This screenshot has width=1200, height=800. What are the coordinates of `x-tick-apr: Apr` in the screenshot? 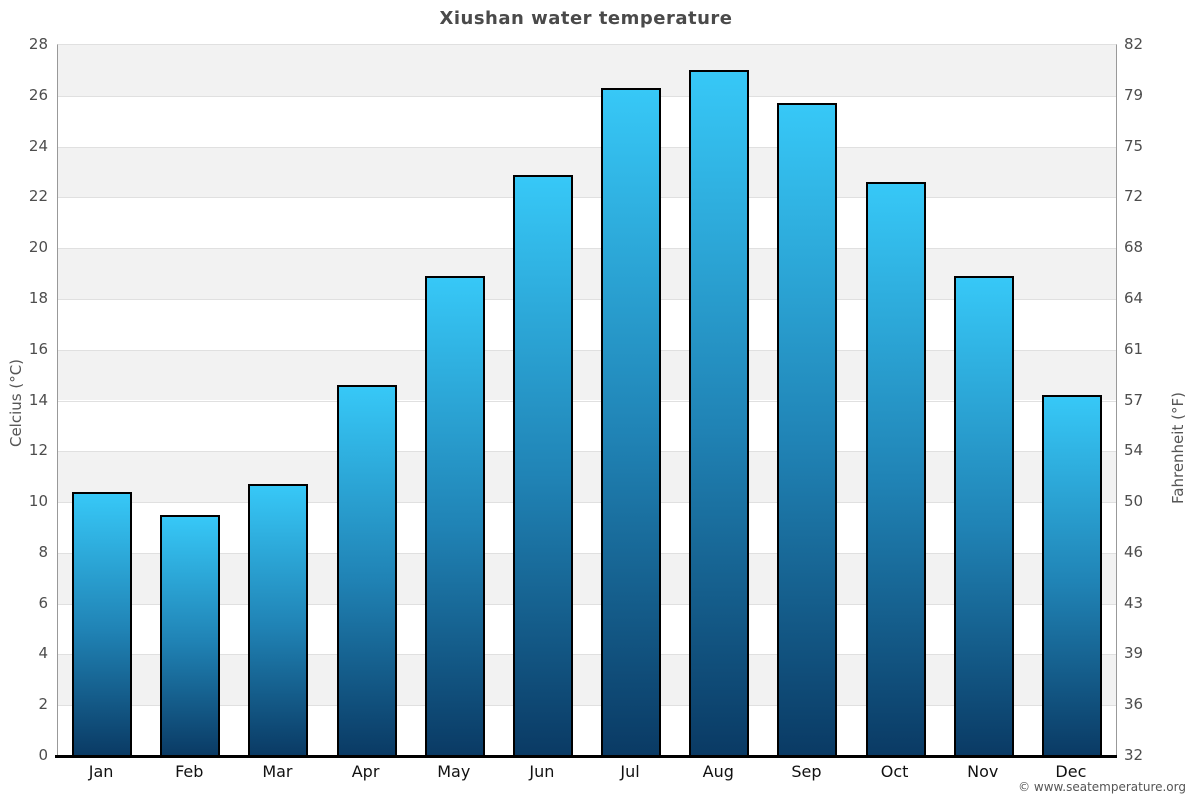 It's located at (365, 771).